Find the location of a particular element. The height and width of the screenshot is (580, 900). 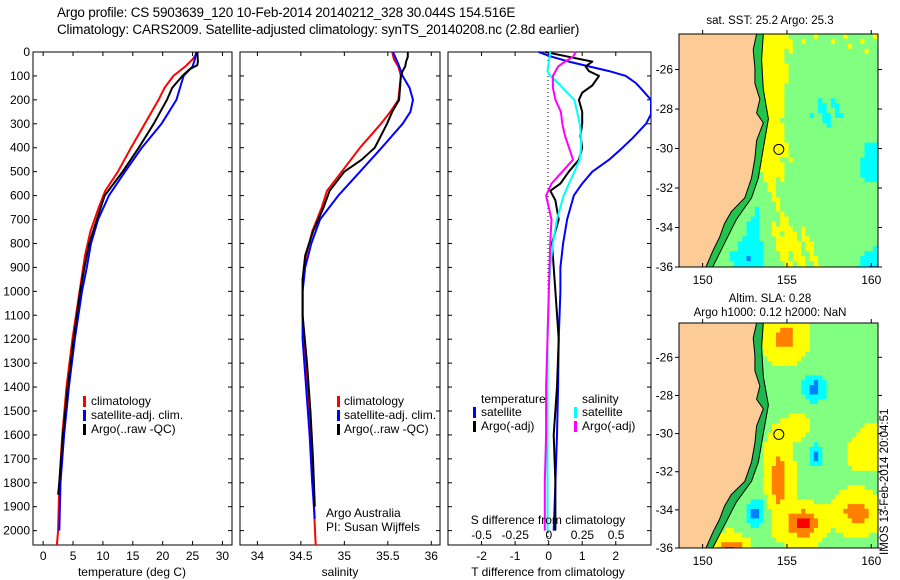

x-tick-label: 5 is located at coordinates (73, 556).